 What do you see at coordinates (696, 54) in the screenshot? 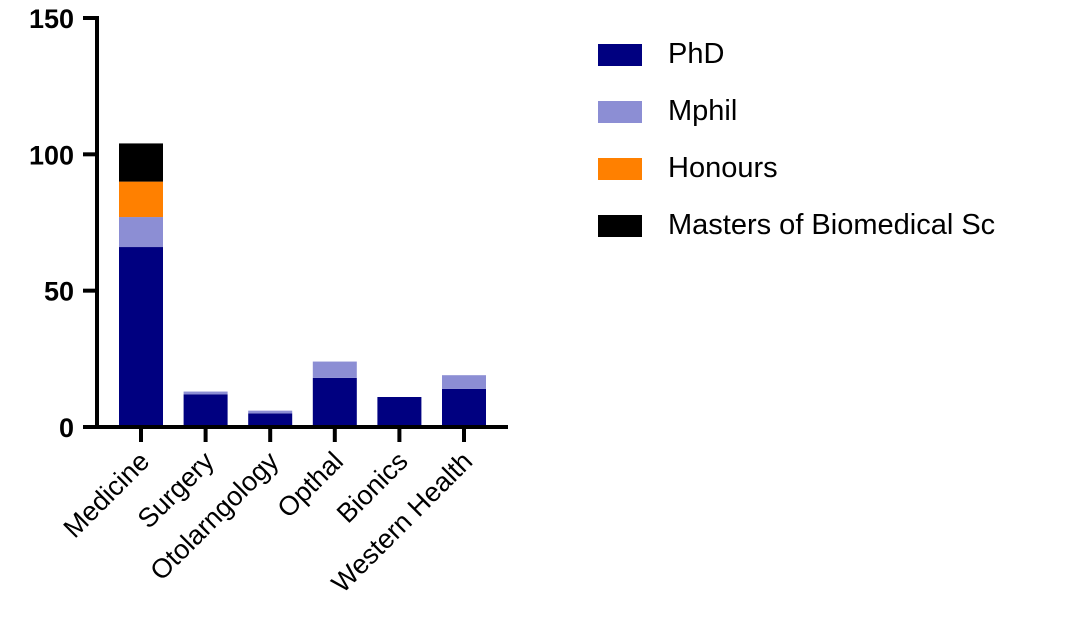
I see `legend-label-phd: PhD` at bounding box center [696, 54].